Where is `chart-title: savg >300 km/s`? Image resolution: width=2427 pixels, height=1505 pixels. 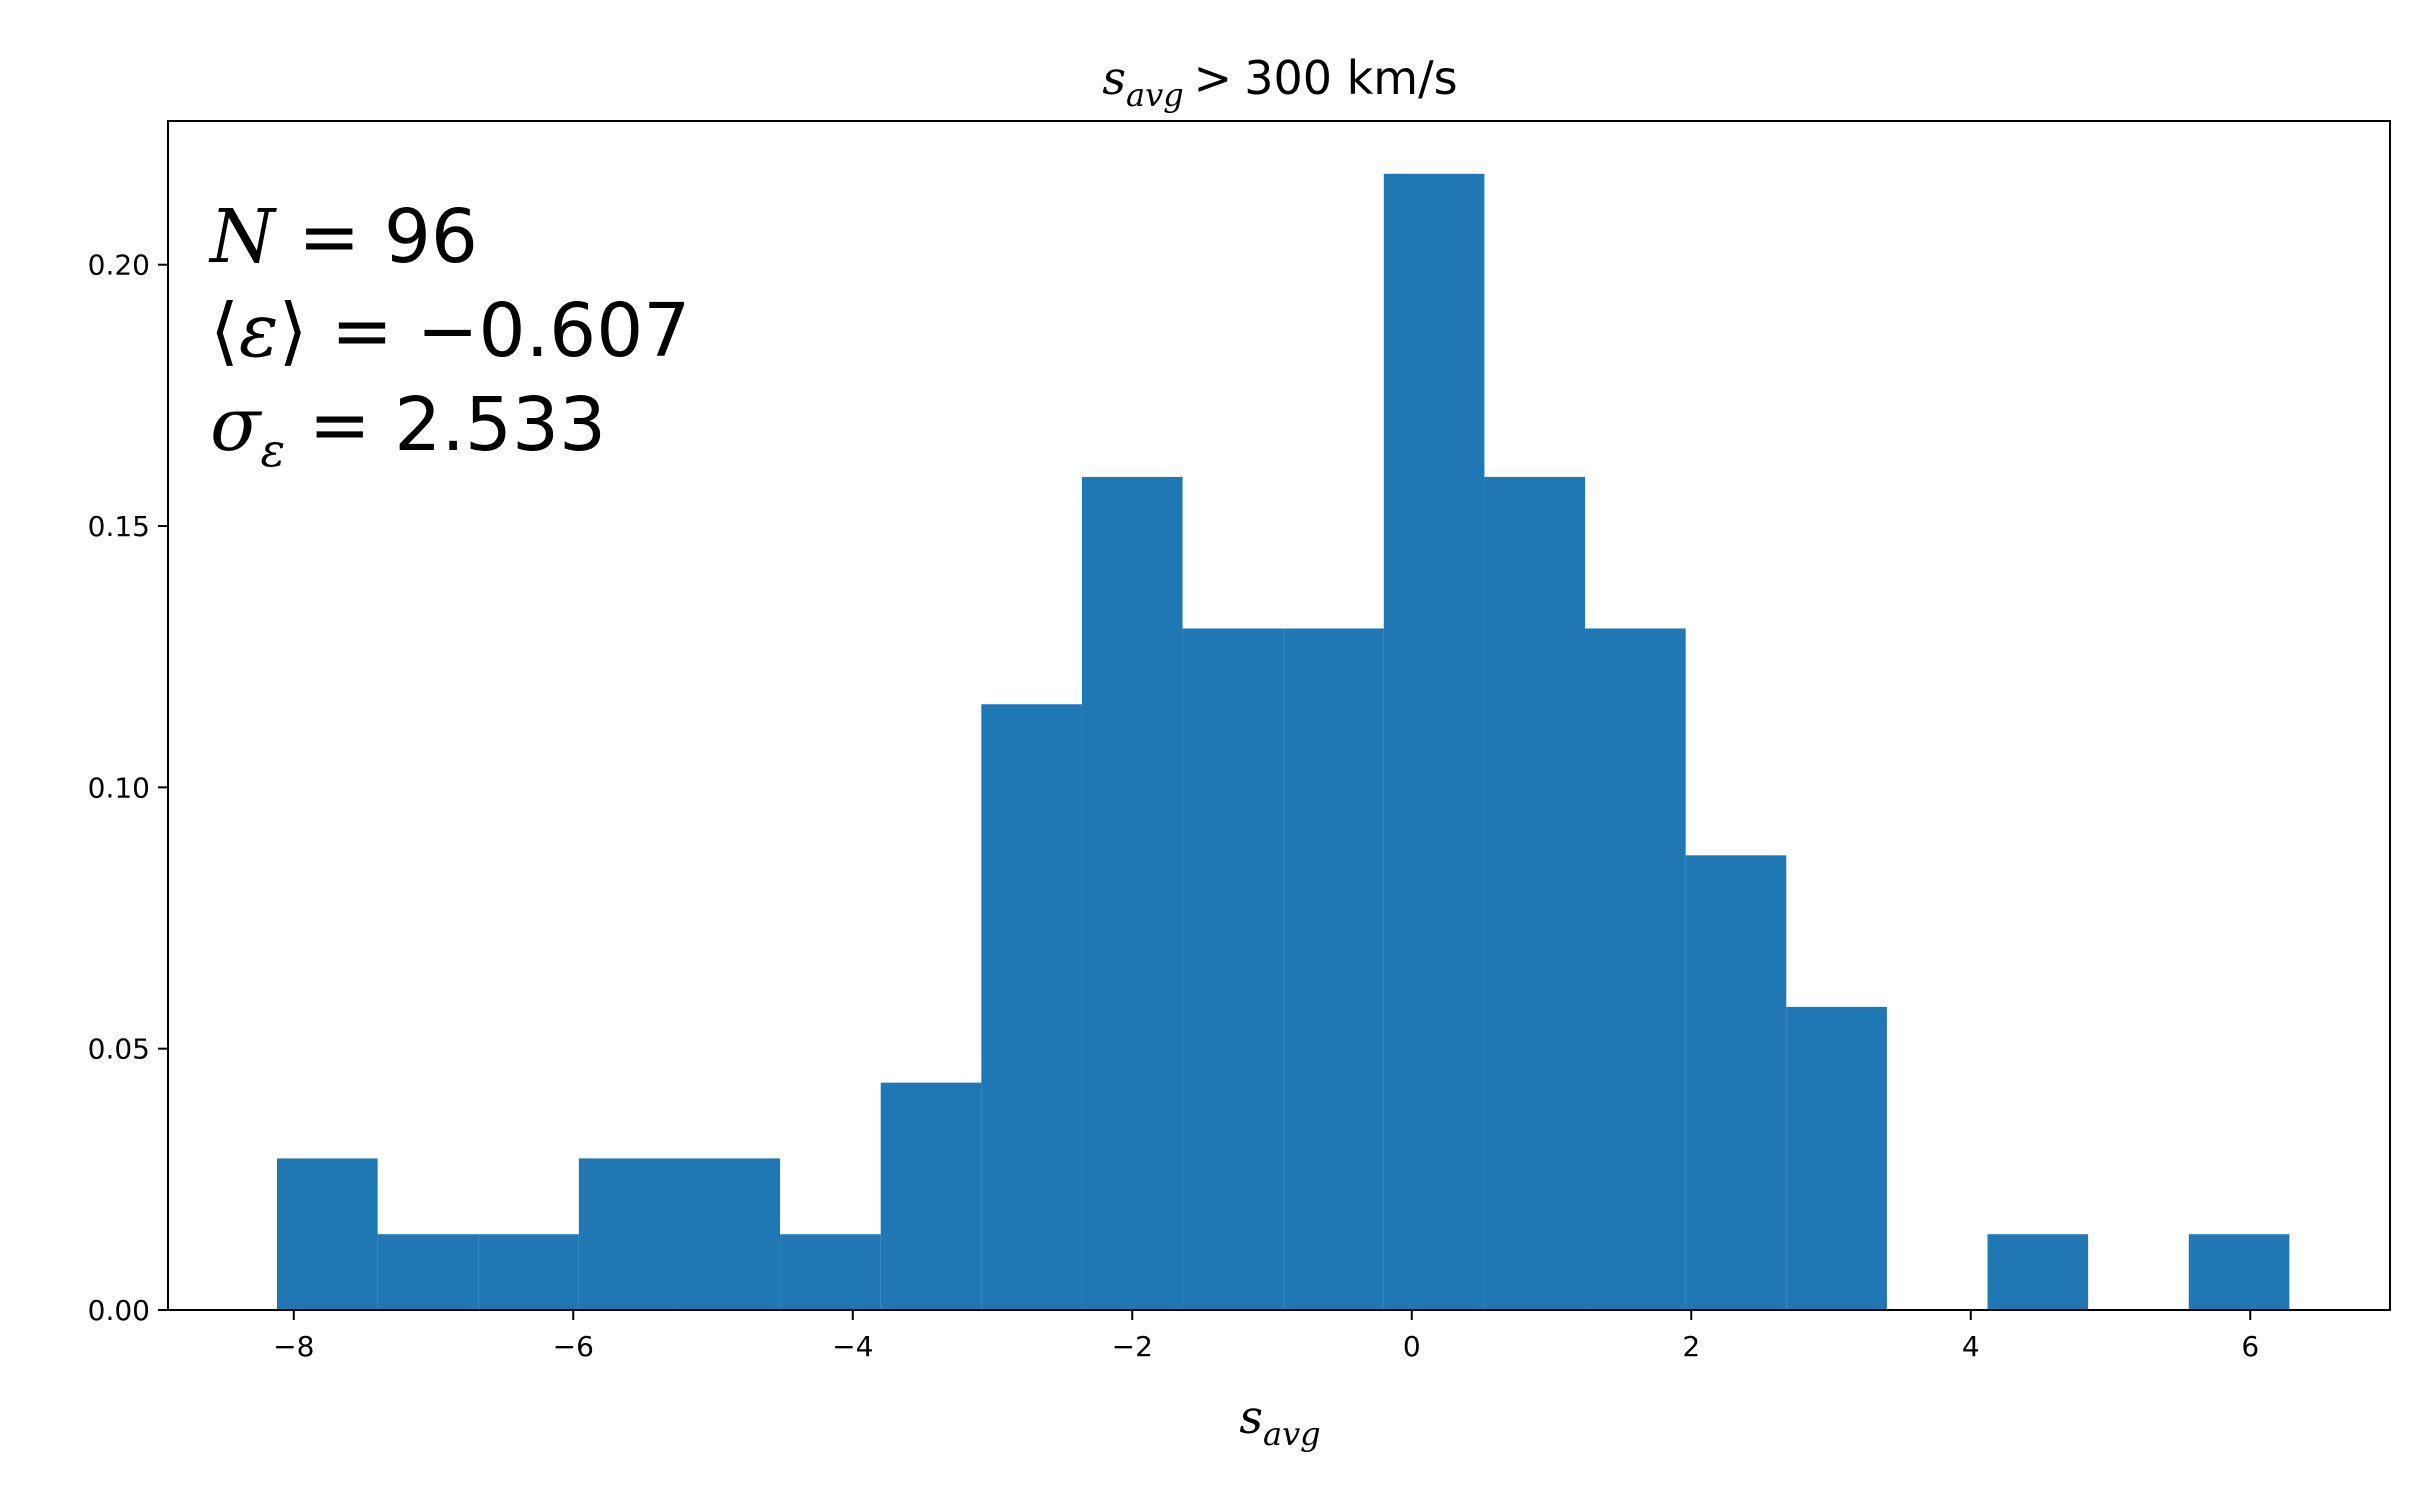
chart-title: savg >300 km/s is located at coordinates (1279, 82).